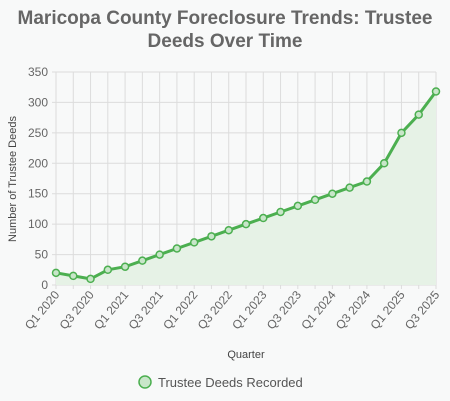  Describe the element at coordinates (146, 310) in the screenshot. I see `x-tick-label: Q3 2021` at that location.